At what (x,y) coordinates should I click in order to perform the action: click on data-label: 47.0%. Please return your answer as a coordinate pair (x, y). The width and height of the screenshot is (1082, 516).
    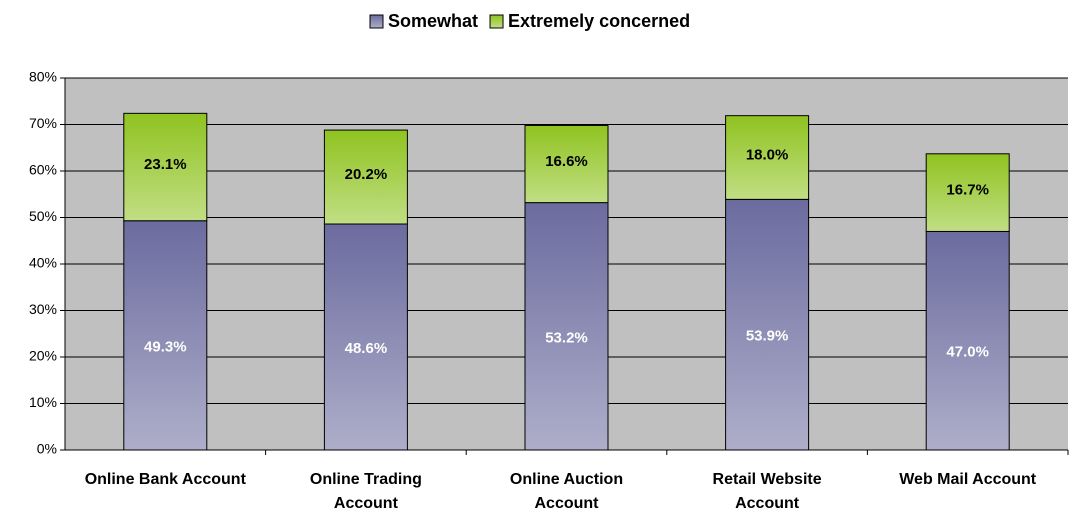
    Looking at the image, I should click on (967, 352).